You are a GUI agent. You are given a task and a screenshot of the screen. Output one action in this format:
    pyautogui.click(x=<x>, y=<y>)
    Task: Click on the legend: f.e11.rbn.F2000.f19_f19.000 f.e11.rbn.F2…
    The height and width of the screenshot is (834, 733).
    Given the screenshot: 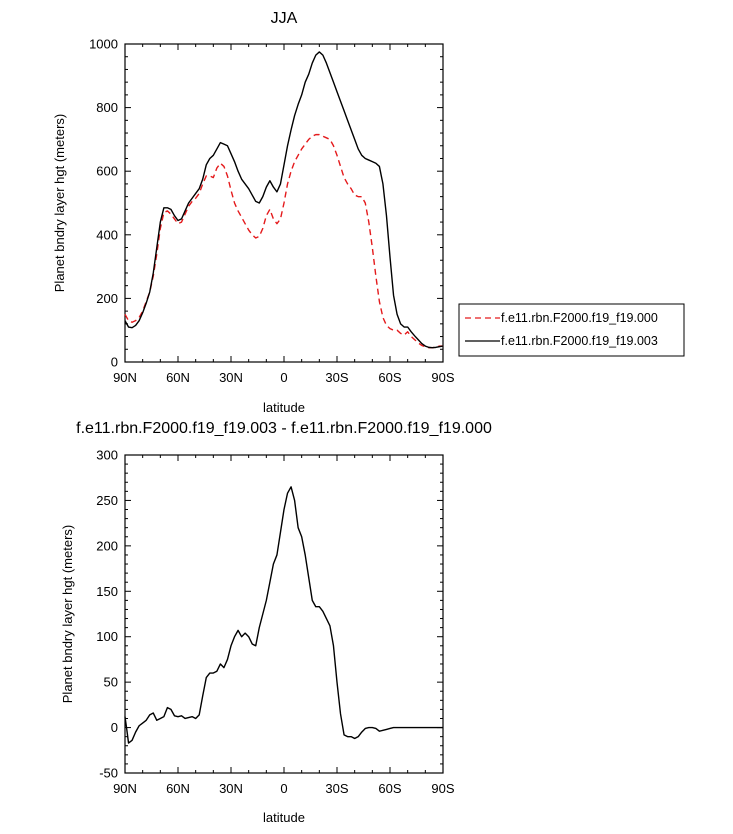 What is the action you would take?
    pyautogui.click(x=571, y=330)
    